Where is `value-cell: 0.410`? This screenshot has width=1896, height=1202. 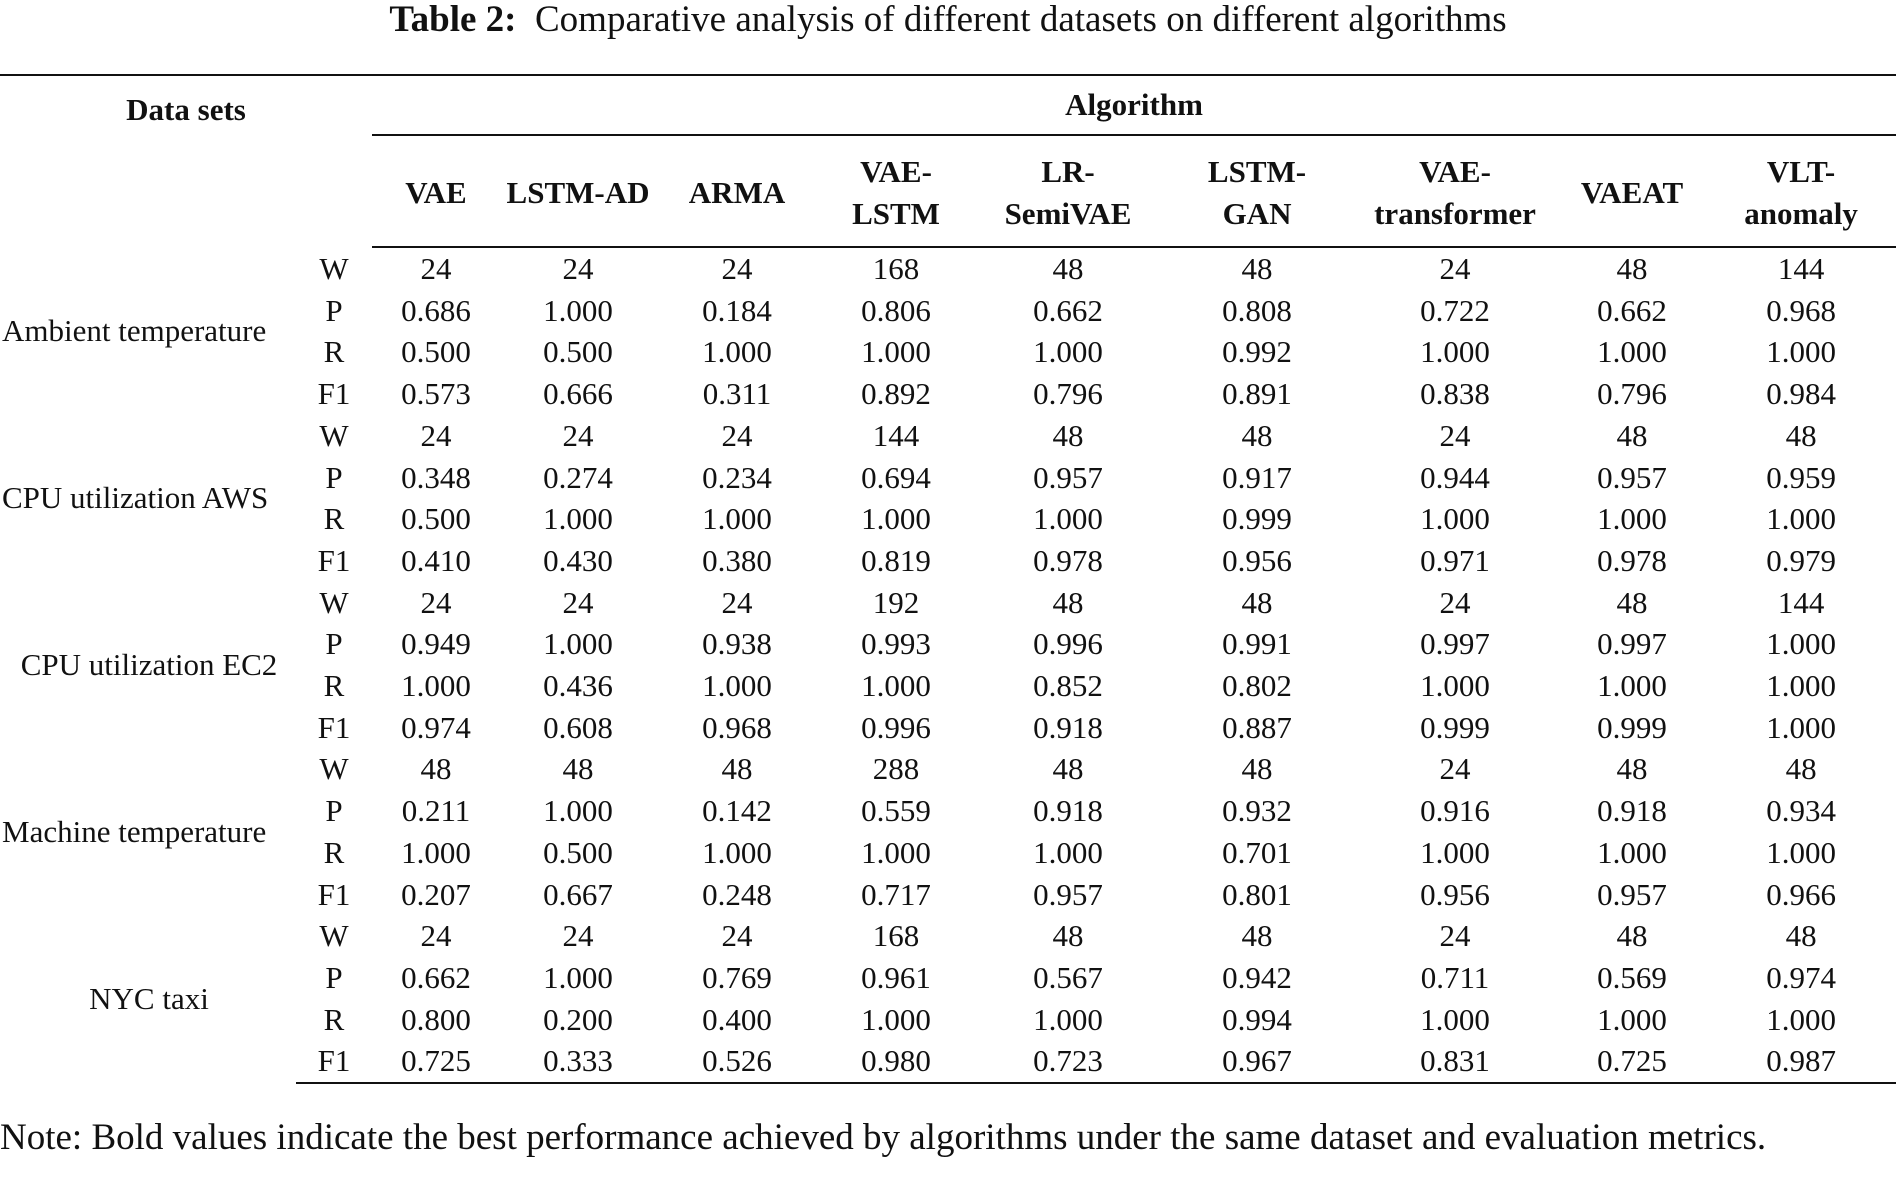
value-cell: 0.410 is located at coordinates (436, 560).